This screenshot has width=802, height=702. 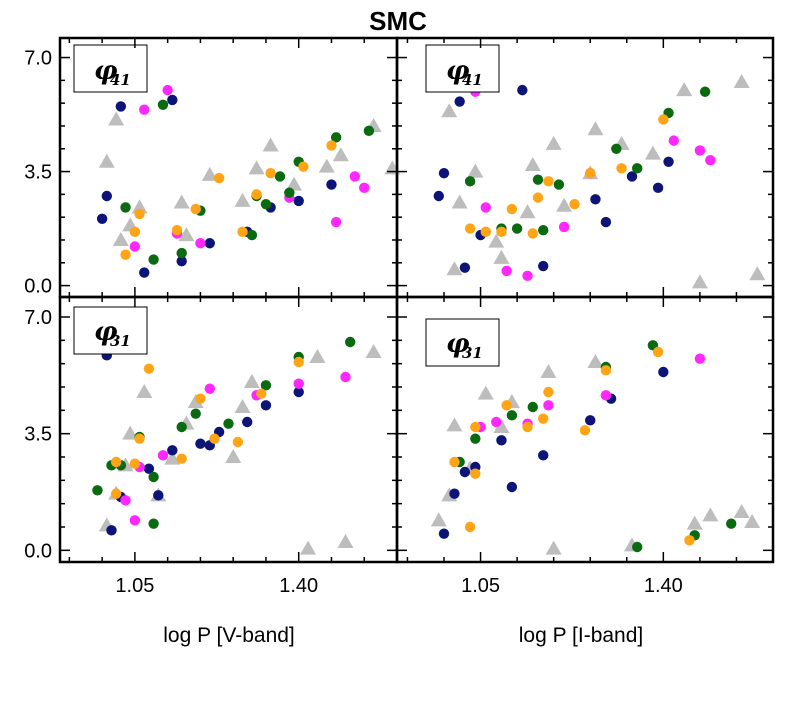 I want to click on y-tick-label: 0.0, so click(x=38, y=287).